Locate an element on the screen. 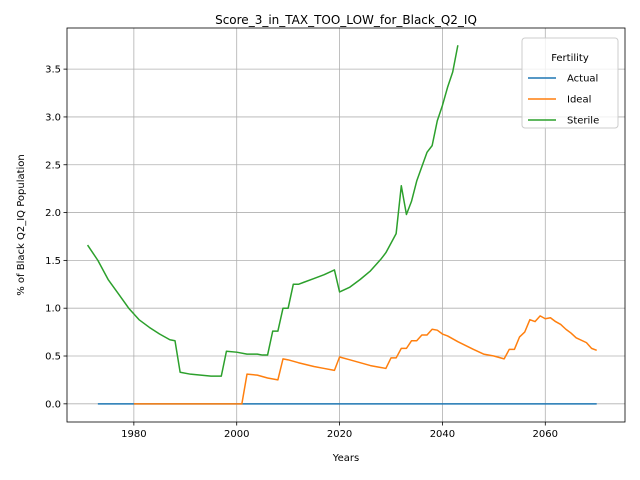 The image size is (640, 480). y-tick-label: 0.5 is located at coordinates (53, 357).